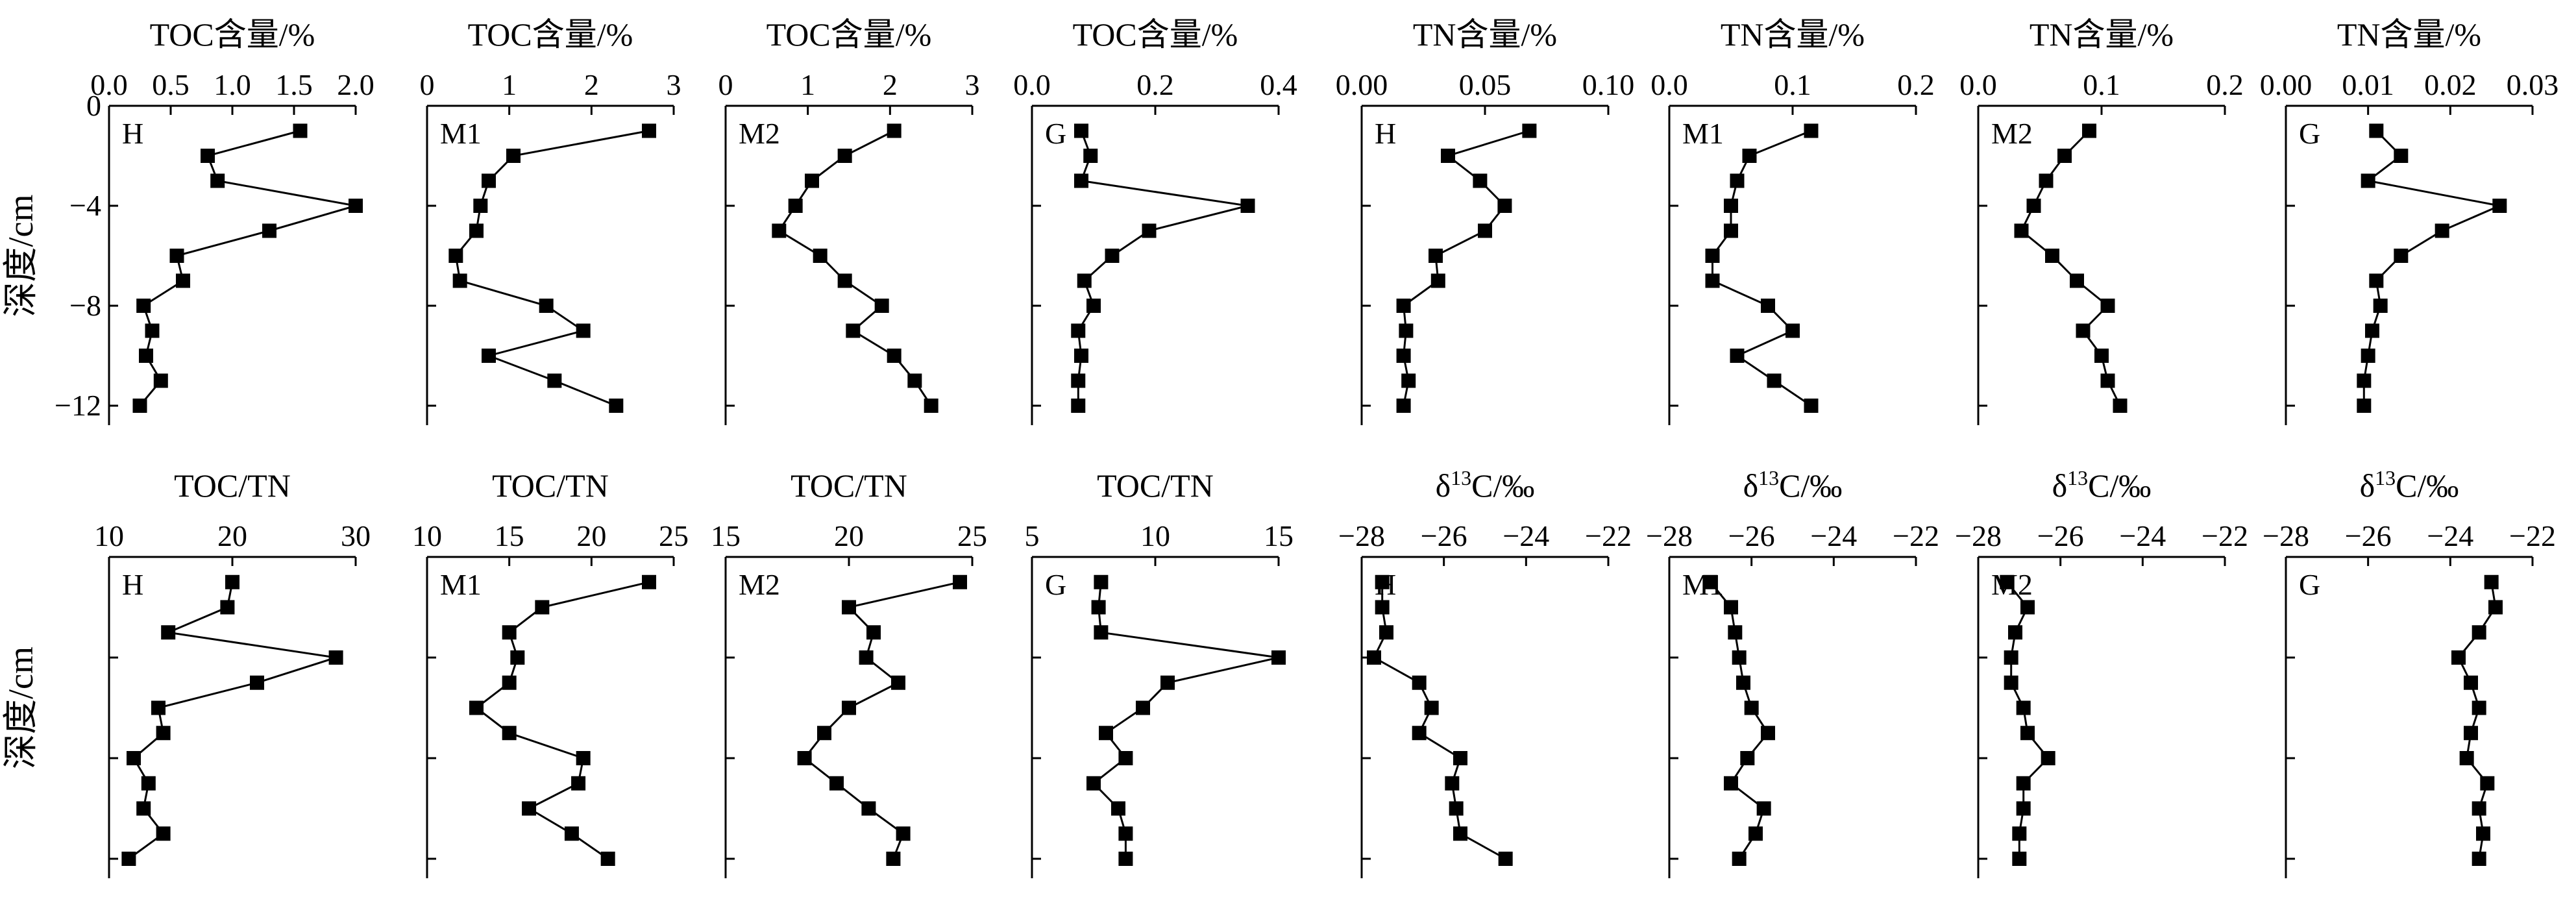 The height and width of the screenshot is (912, 2576). I want to click on x-tick-label: 0.01, so click(2368, 84).